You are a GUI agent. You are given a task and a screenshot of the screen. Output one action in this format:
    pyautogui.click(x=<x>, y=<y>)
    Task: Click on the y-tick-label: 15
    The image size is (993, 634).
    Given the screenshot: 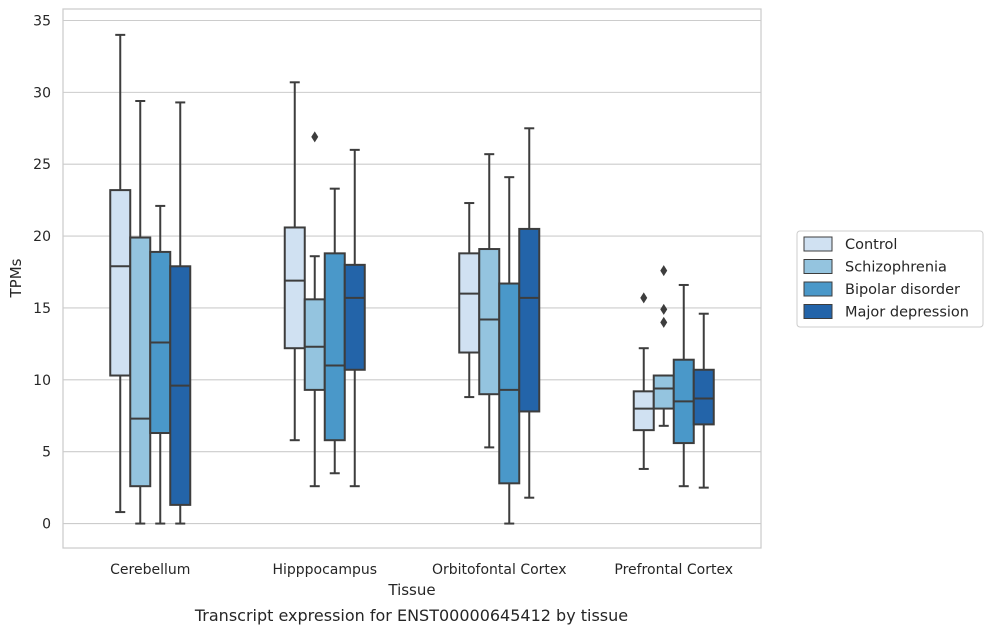 What is the action you would take?
    pyautogui.click(x=42, y=309)
    